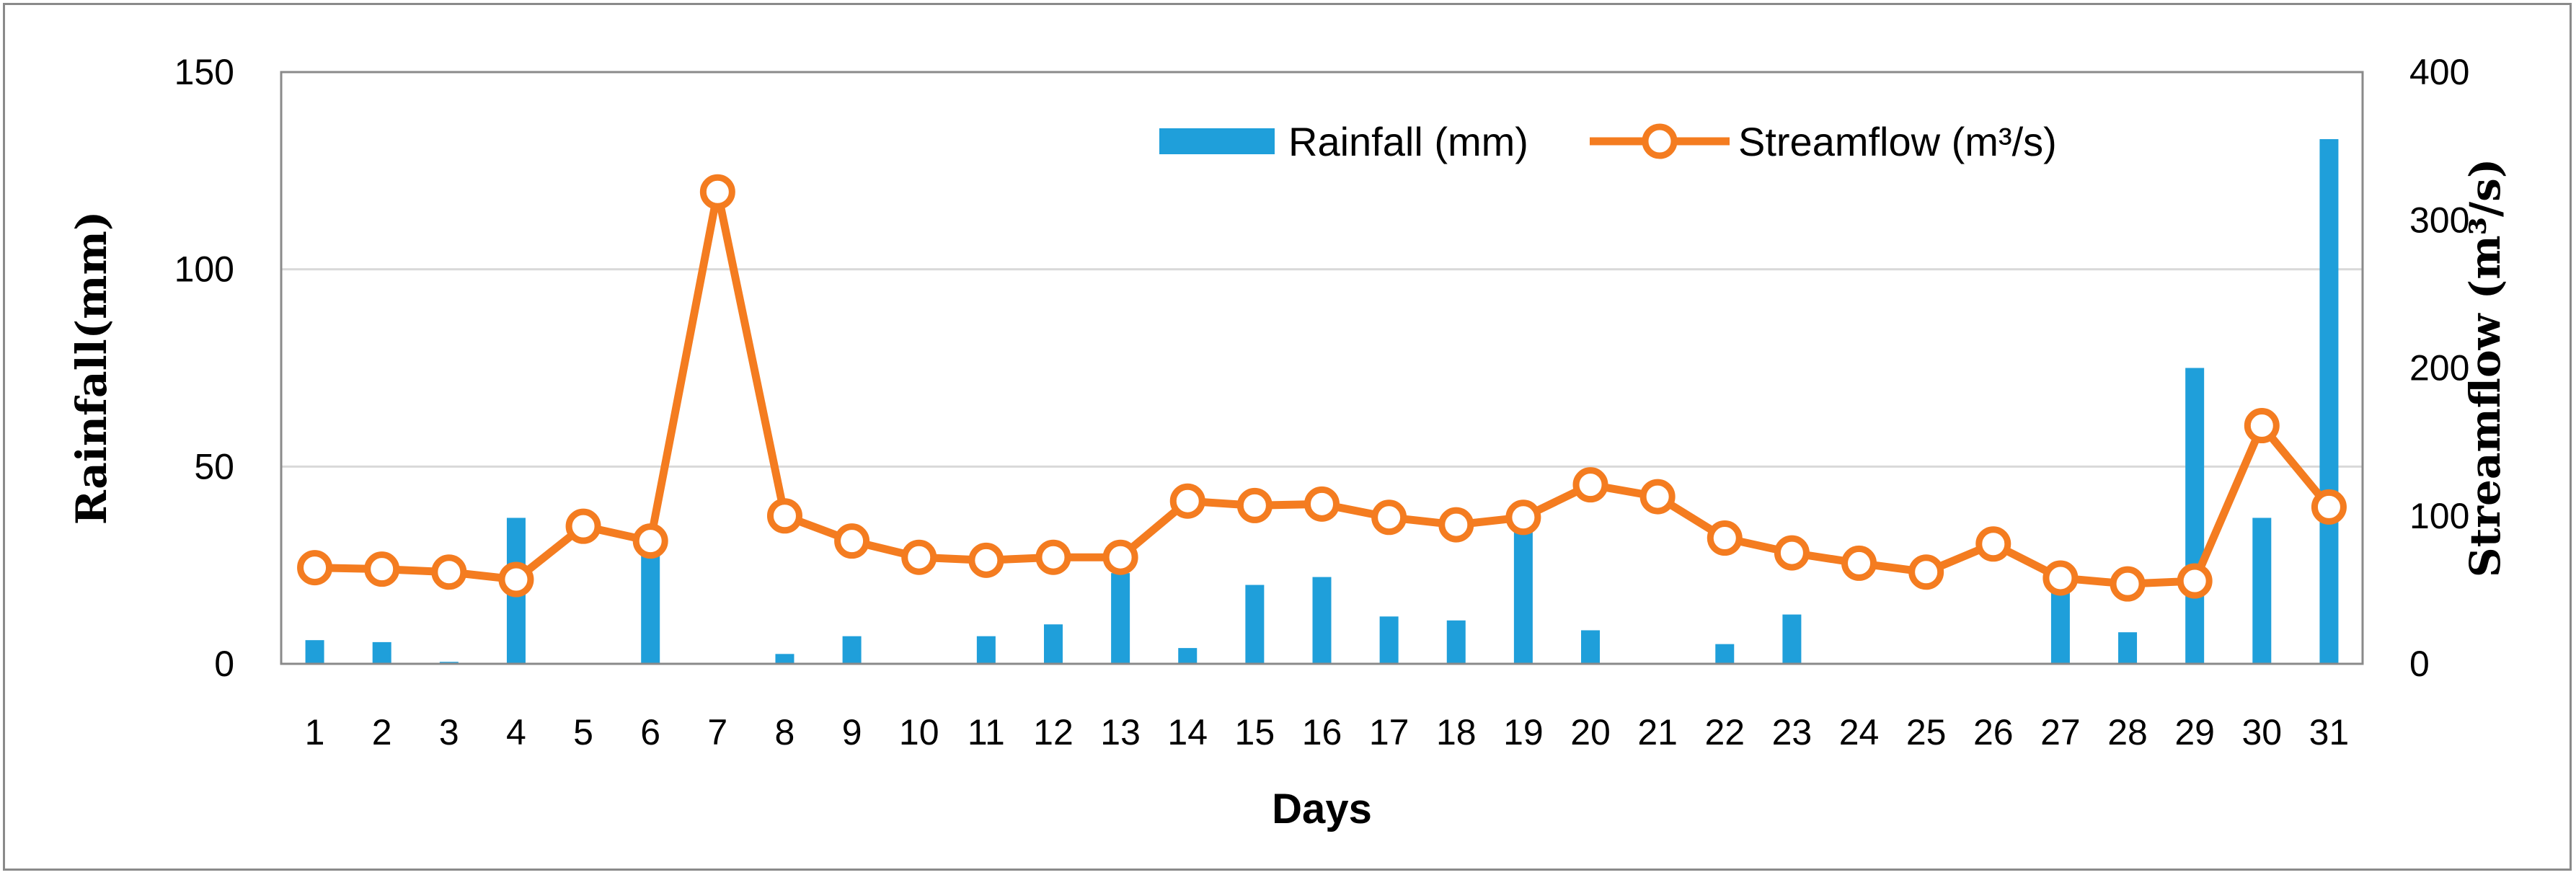 The height and width of the screenshot is (875, 2576). I want to click on x-tick-label: 12, so click(1053, 732).